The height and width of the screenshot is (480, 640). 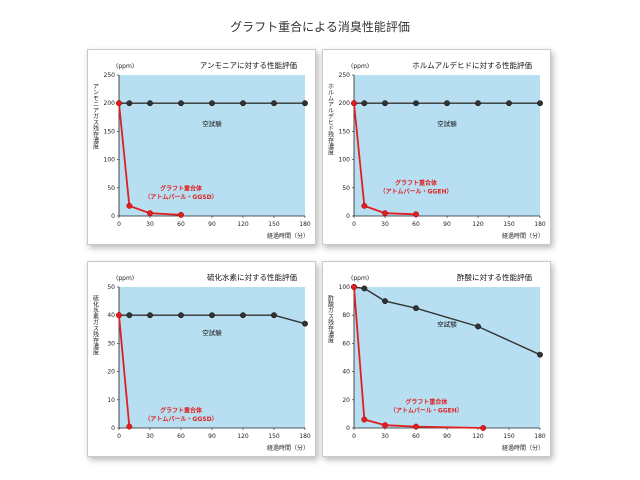 I want to click on chart-title: 酢酸に対する性能評価, so click(x=494, y=277).